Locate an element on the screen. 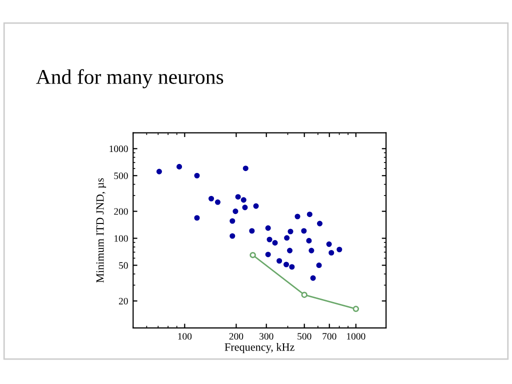 This screenshot has width=512, height=384. chart-title: And for many neurons is located at coordinates (130, 78).